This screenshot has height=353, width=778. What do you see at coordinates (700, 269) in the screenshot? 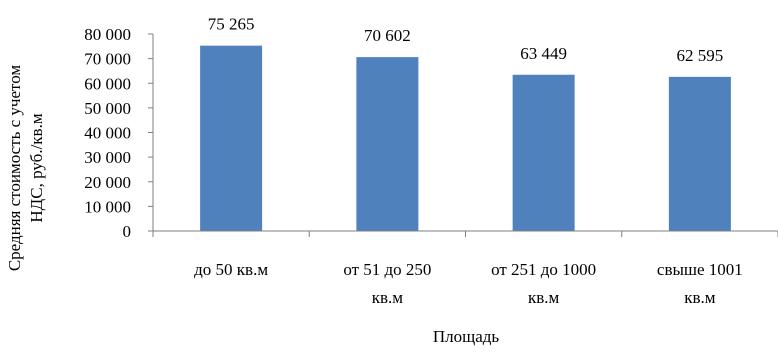
I see `x-tick-label: свыше 1001` at bounding box center [700, 269].